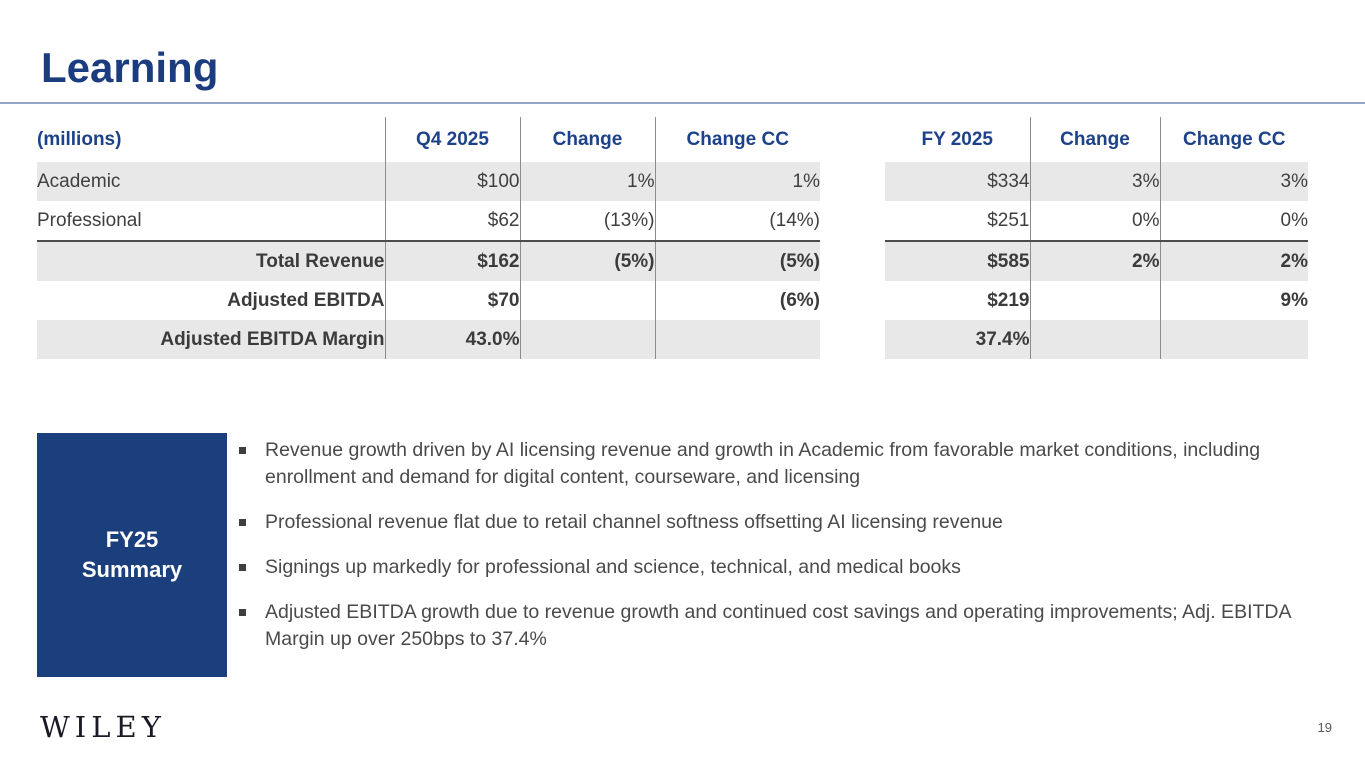 This screenshot has width=1365, height=768. I want to click on row-label: Adjusted EBITDA, so click(211, 300).